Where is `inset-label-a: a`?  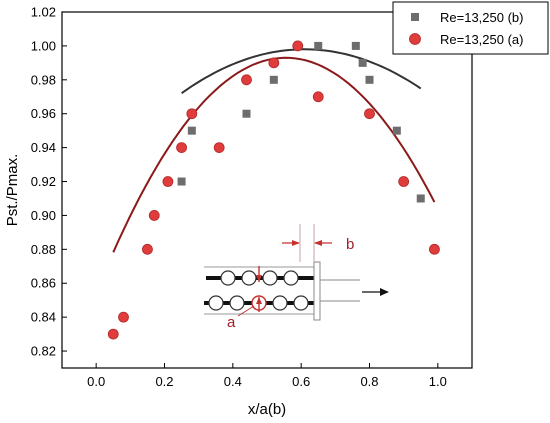 inset-label-a: a is located at coordinates (231, 322).